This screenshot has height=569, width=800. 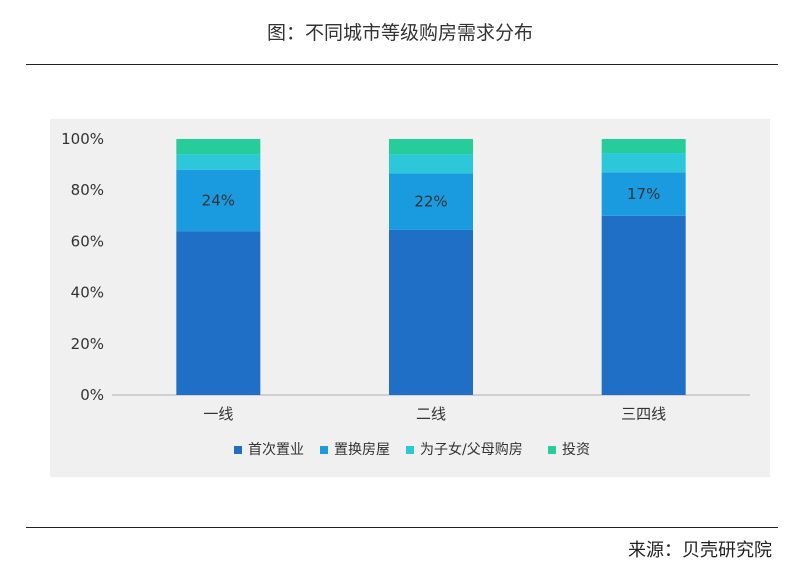 What do you see at coordinates (471, 449) in the screenshot?
I see `legend-label: 为子女/父母购房` at bounding box center [471, 449].